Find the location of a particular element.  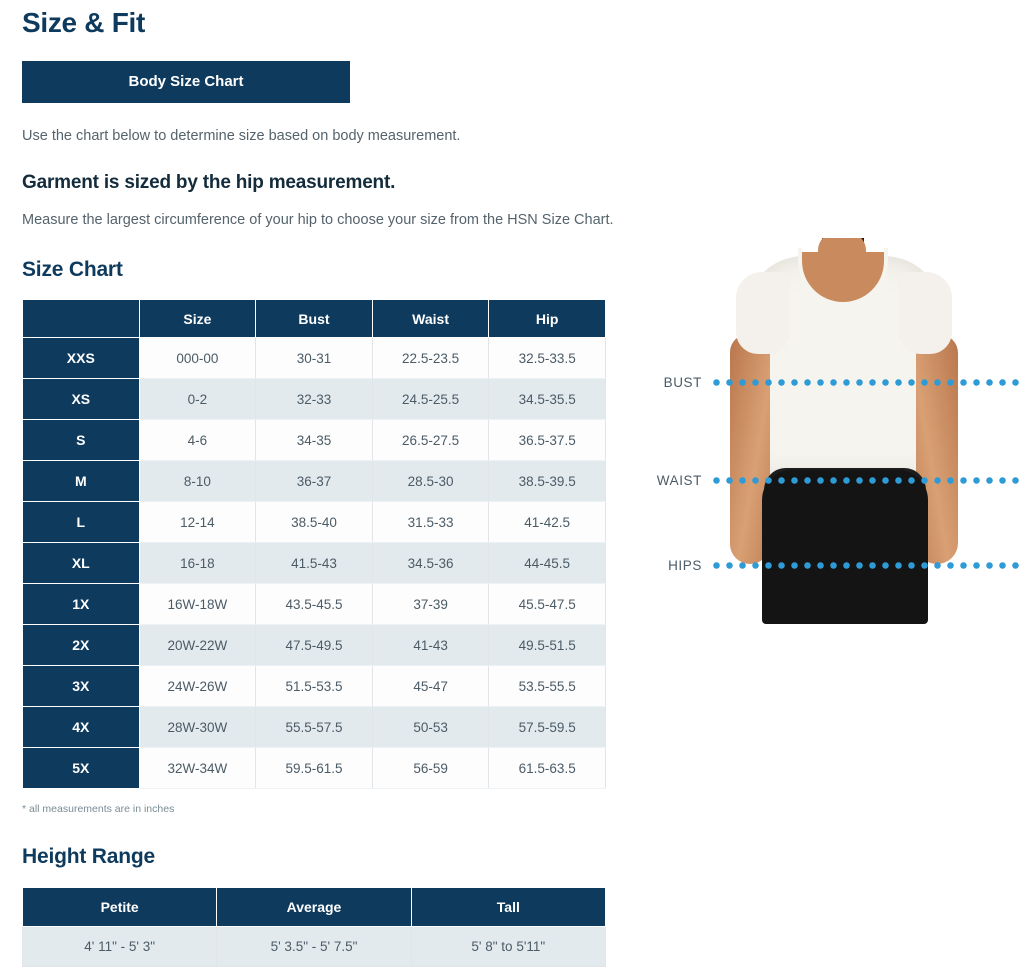

waist-dotted-line-icon is located at coordinates (867, 480).